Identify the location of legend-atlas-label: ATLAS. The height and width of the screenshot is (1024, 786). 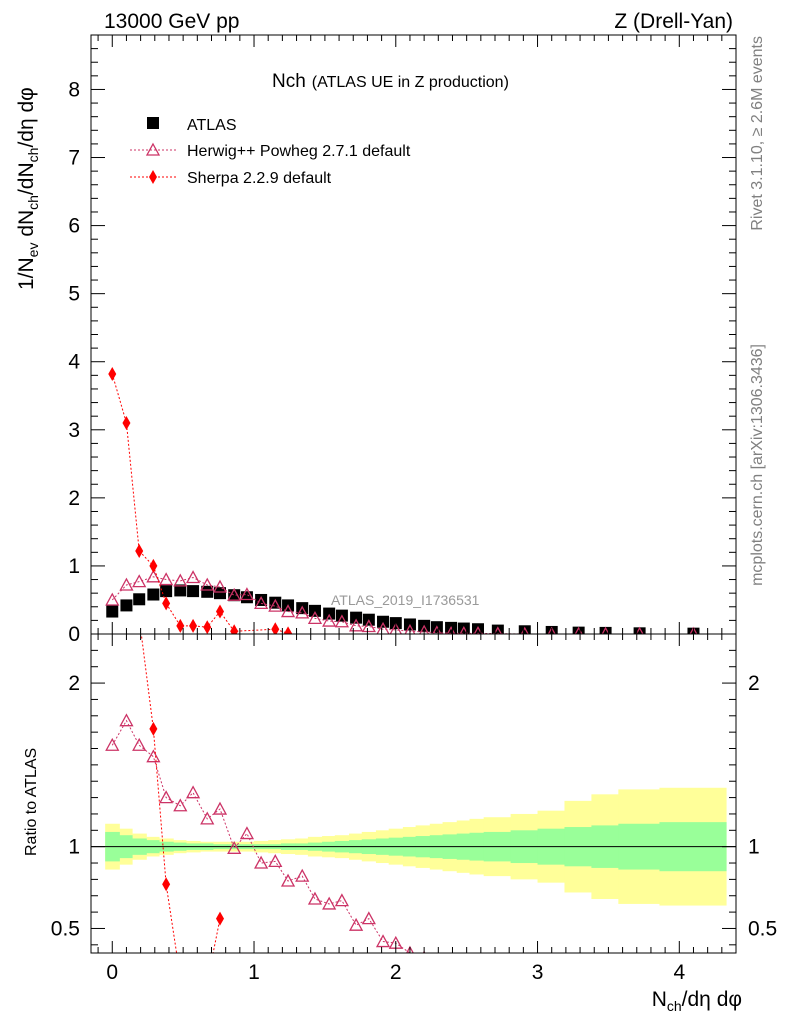
(212, 125).